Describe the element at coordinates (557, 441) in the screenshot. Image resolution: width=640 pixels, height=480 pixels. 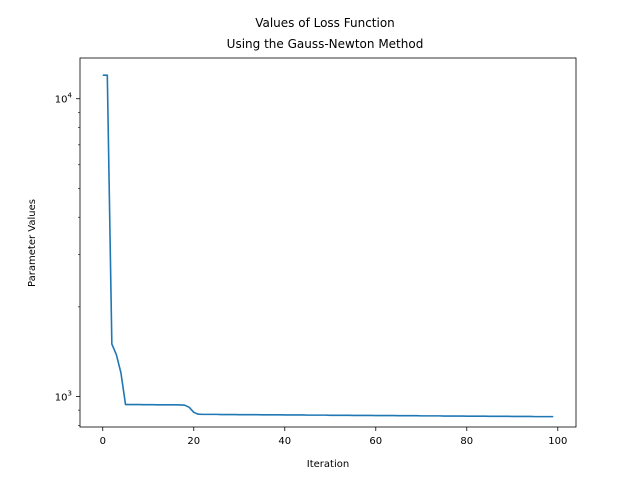
I see `x-tick-label: 100` at that location.